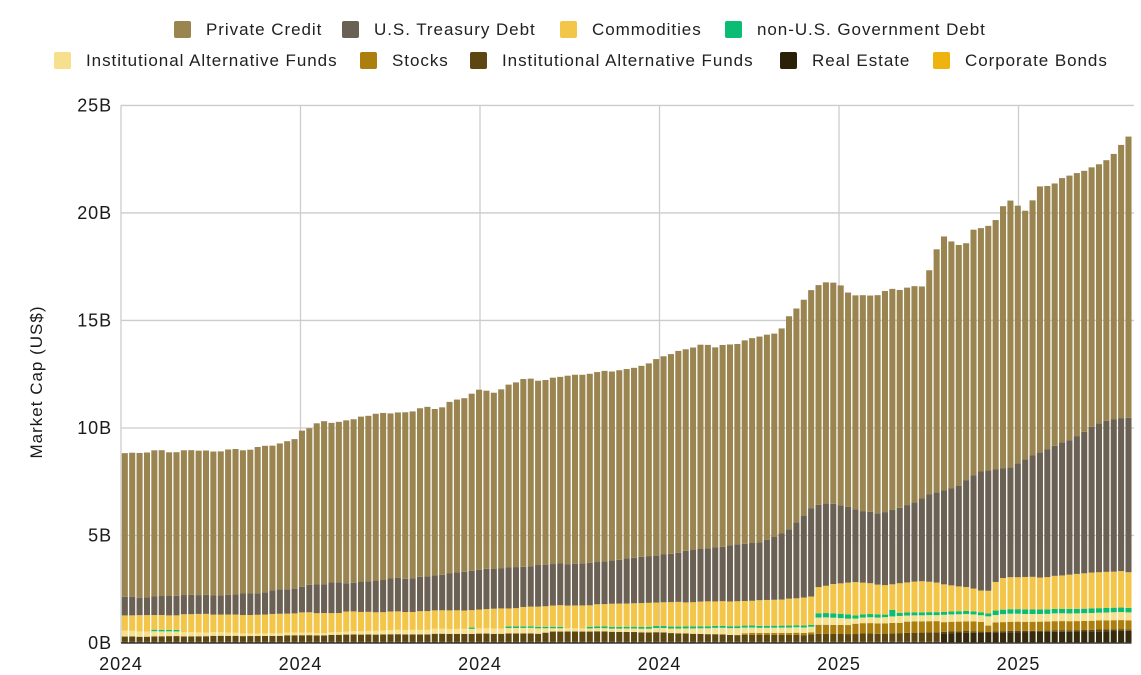 This screenshot has width=1141, height=675. I want to click on svg-text: 10B, so click(94, 428).